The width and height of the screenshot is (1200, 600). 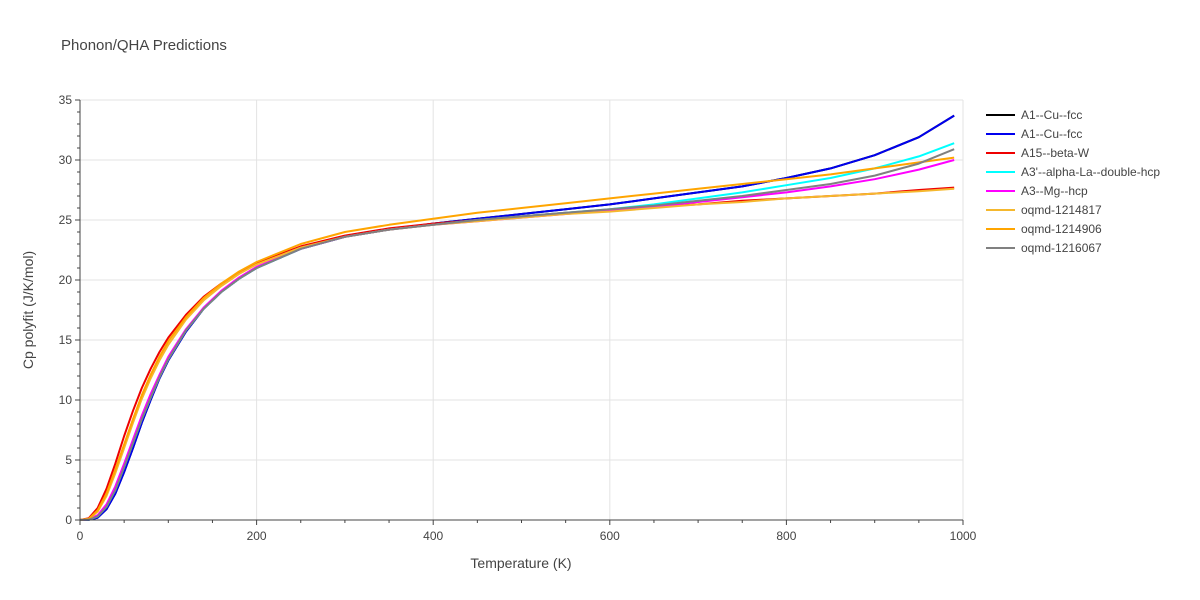 I want to click on legend-item-4: A3--Mg--hcp, so click(x=1037, y=191).